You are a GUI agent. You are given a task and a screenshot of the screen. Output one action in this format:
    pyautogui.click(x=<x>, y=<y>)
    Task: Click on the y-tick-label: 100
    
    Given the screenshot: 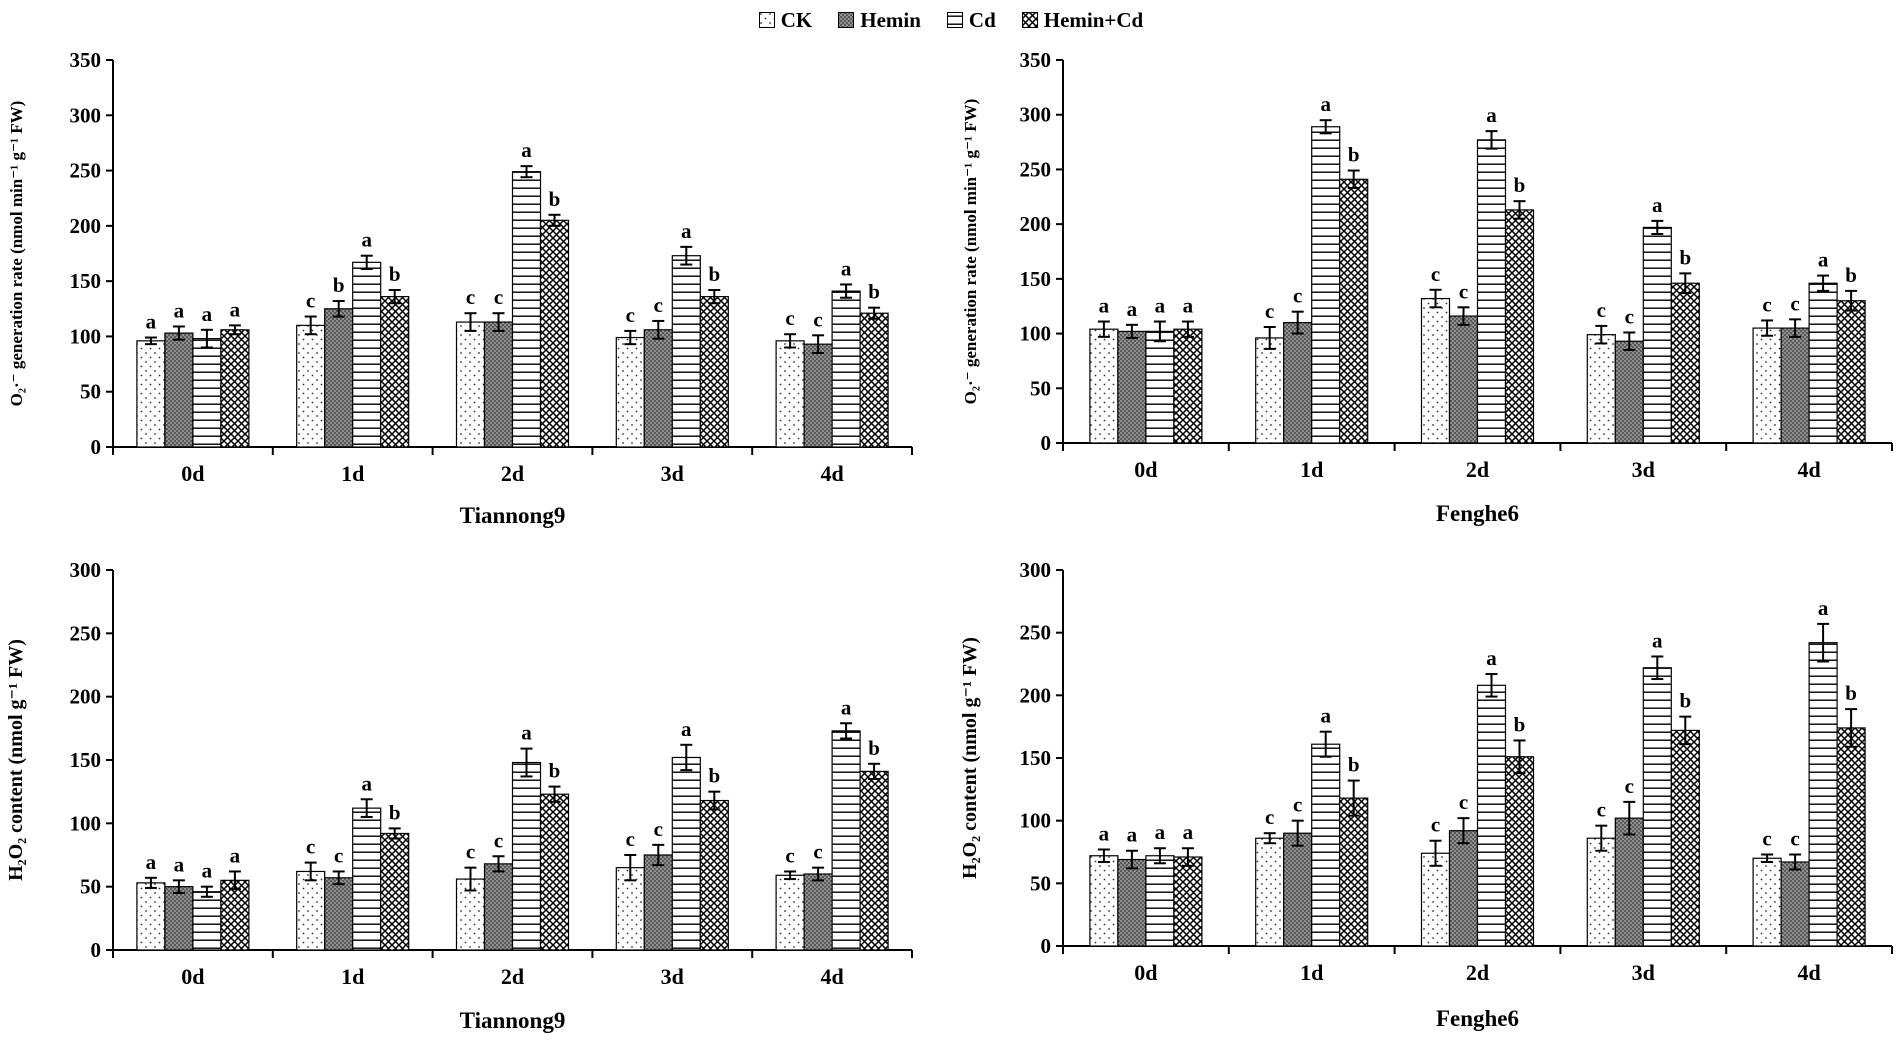 What is the action you would take?
    pyautogui.click(x=86, y=823)
    